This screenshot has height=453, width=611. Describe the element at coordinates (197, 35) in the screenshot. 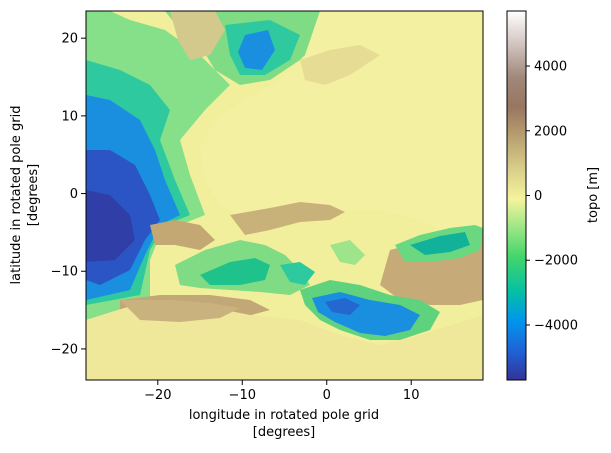

I see `heatmap-north-land` at that location.